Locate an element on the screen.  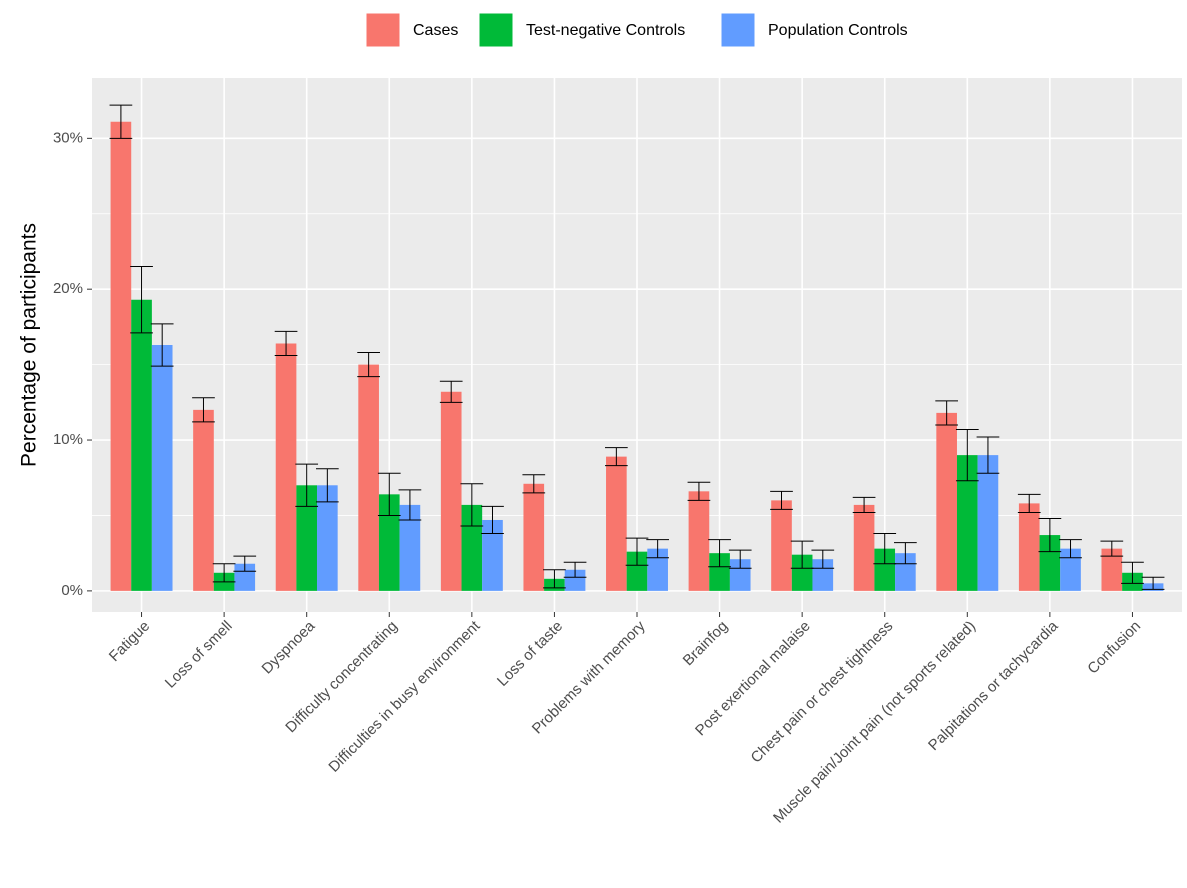
x-tick-label: Fatigue is located at coordinates (129, 641).